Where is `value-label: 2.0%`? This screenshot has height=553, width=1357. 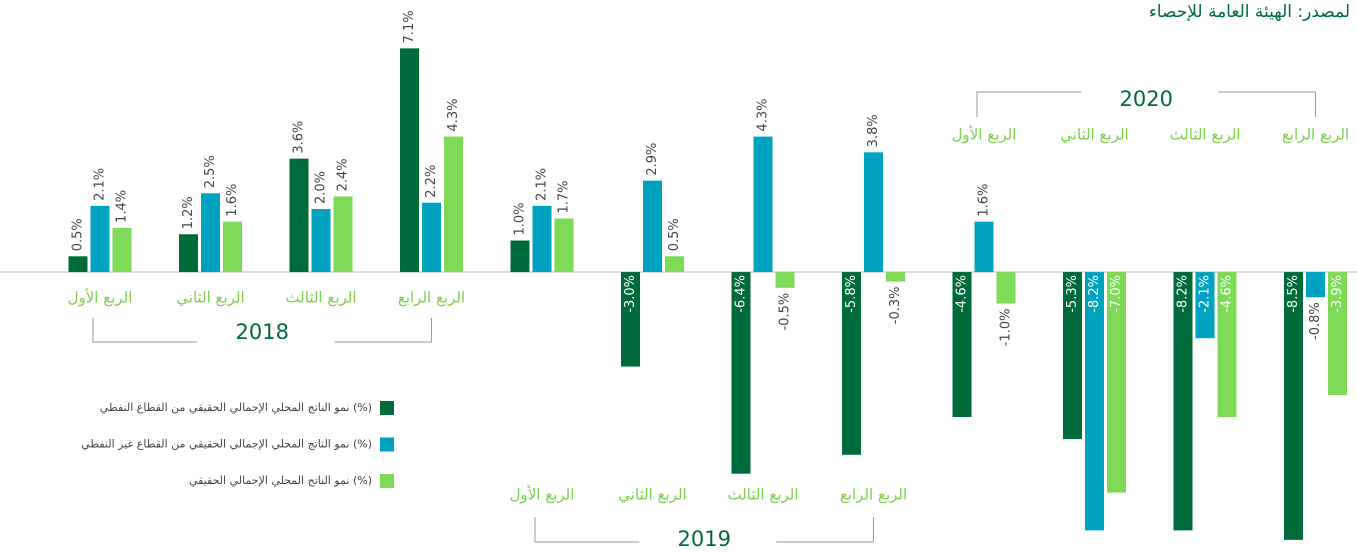
value-label: 2.0% is located at coordinates (321, 187).